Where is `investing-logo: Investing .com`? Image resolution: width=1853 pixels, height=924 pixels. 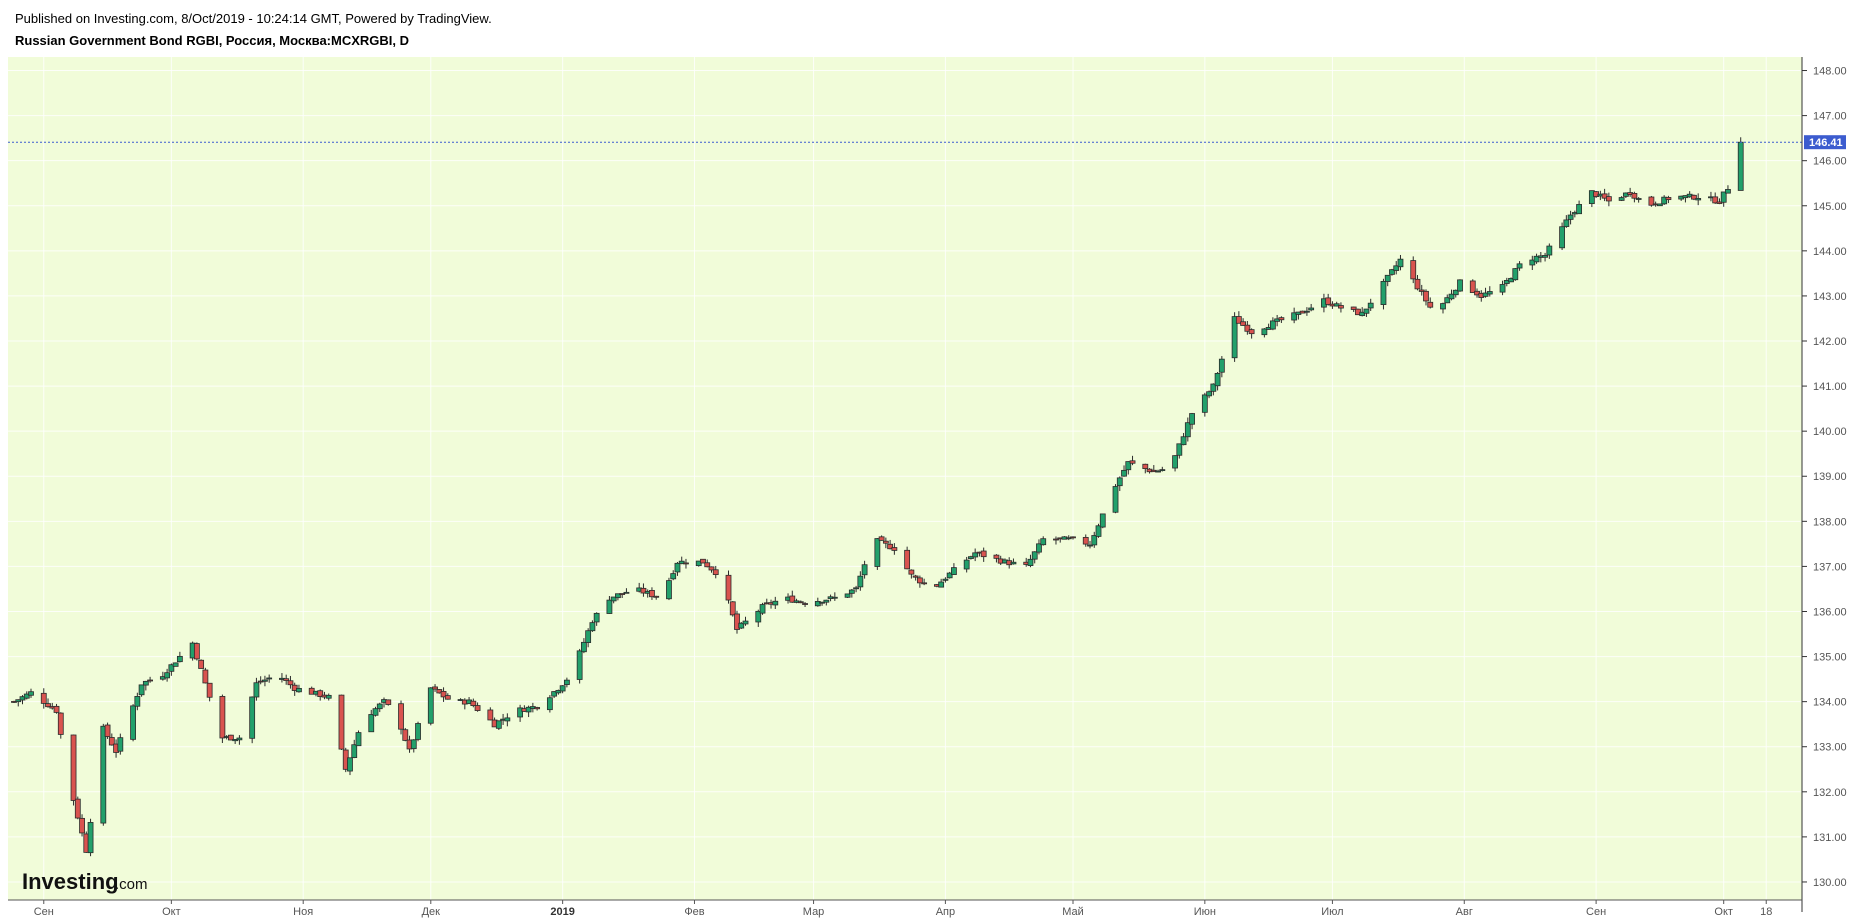
investing-logo: Investing .com is located at coordinates (85, 881).